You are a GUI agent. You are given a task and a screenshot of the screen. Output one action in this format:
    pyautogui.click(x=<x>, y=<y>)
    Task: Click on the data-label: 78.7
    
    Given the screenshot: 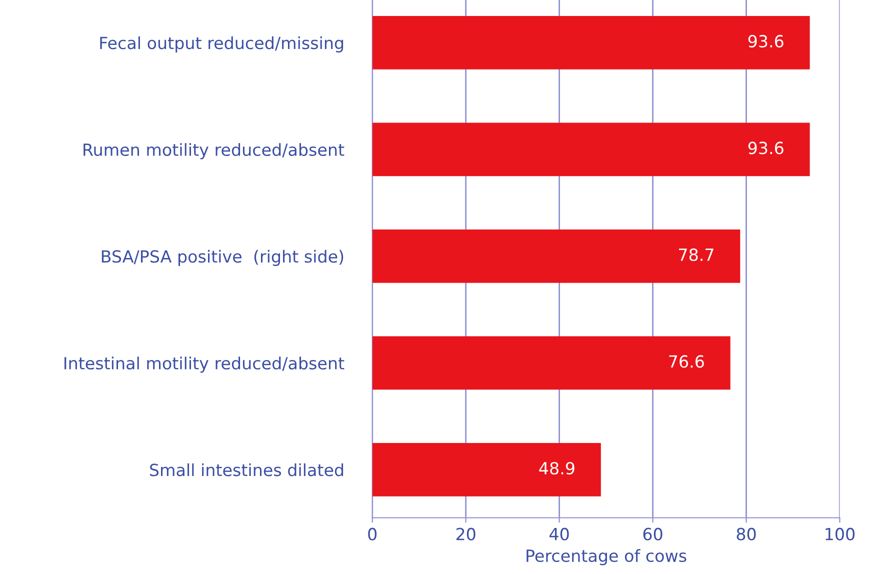 What is the action you would take?
    pyautogui.click(x=696, y=255)
    